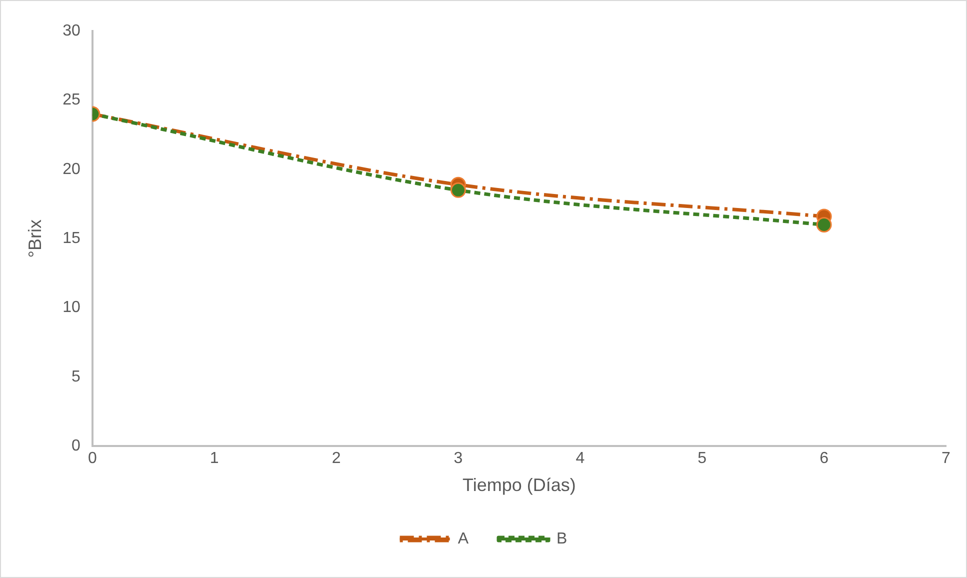 The image size is (967, 578). Describe the element at coordinates (458, 459) in the screenshot. I see `x-tick-label: 3` at that location.